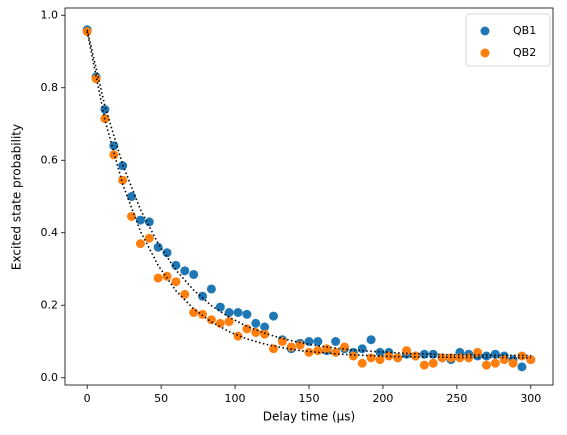  I want to click on legend-label: QB2, so click(524, 52).